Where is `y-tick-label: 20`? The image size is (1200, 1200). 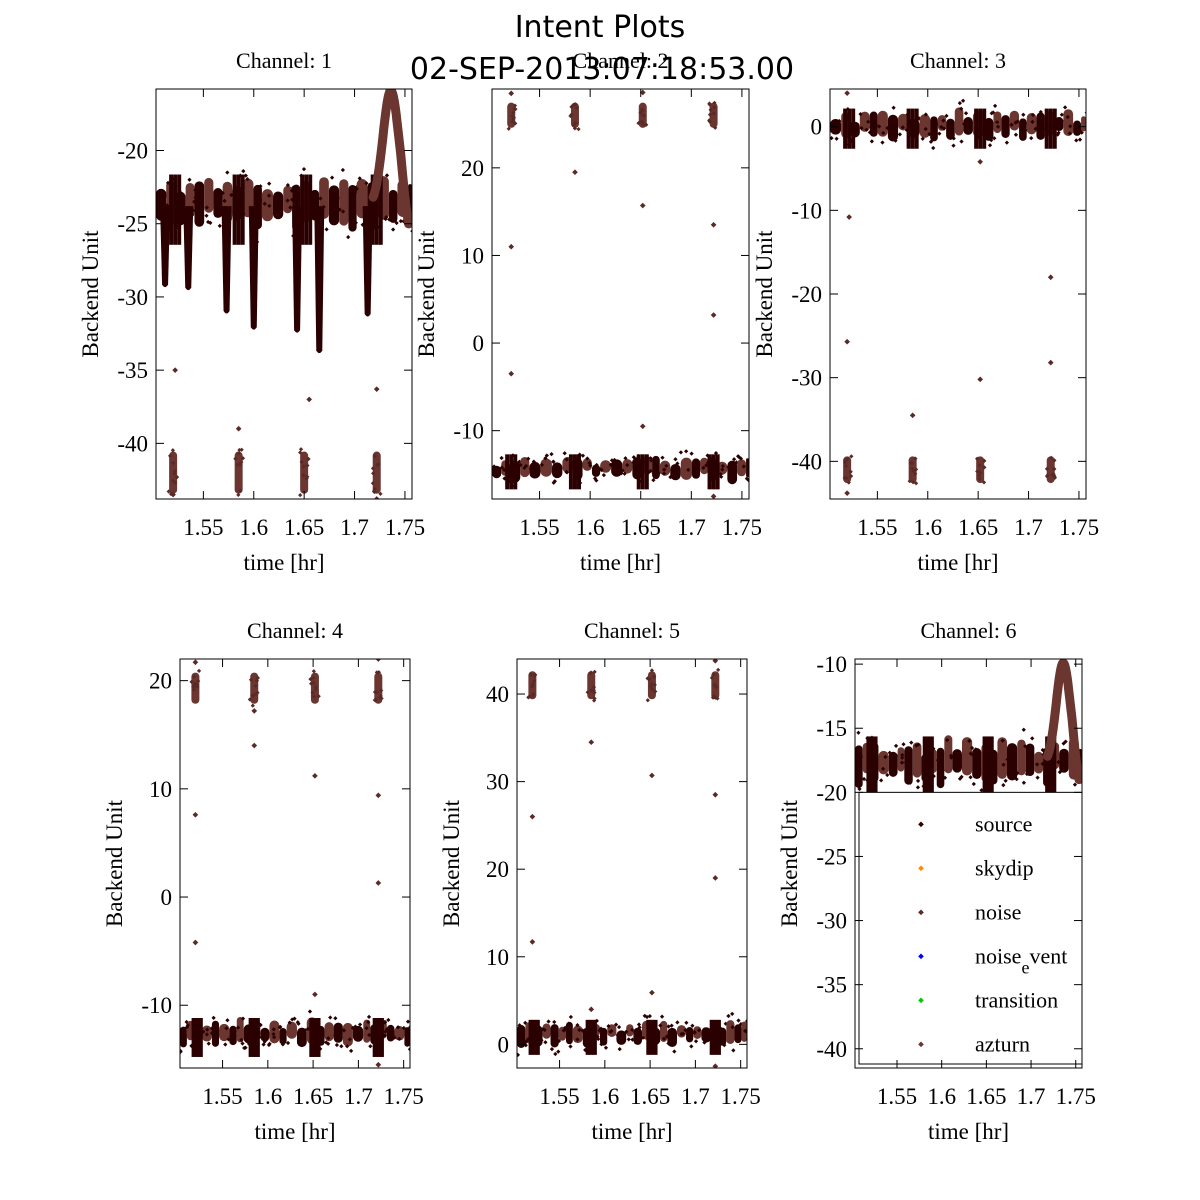
y-tick-label: 20 is located at coordinates (497, 869).